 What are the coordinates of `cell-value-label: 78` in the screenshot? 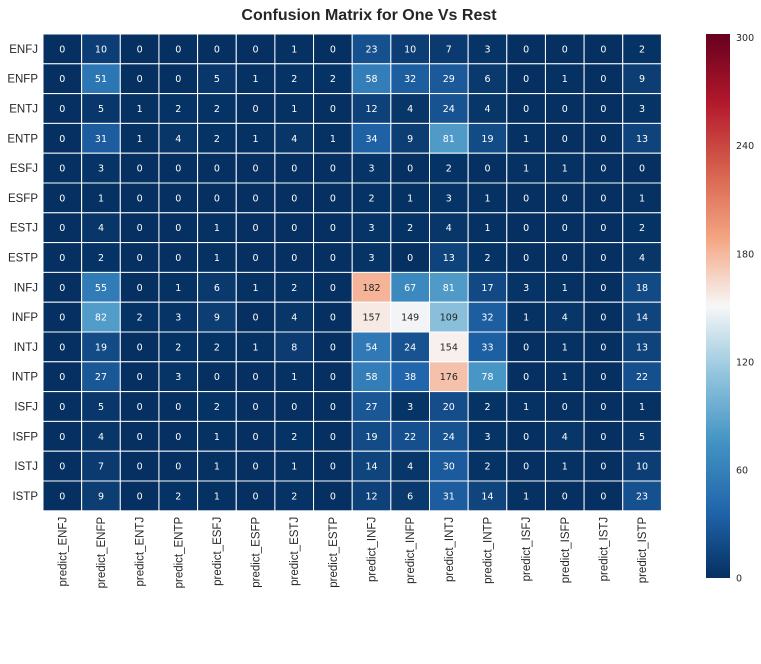 It's located at (487, 377).